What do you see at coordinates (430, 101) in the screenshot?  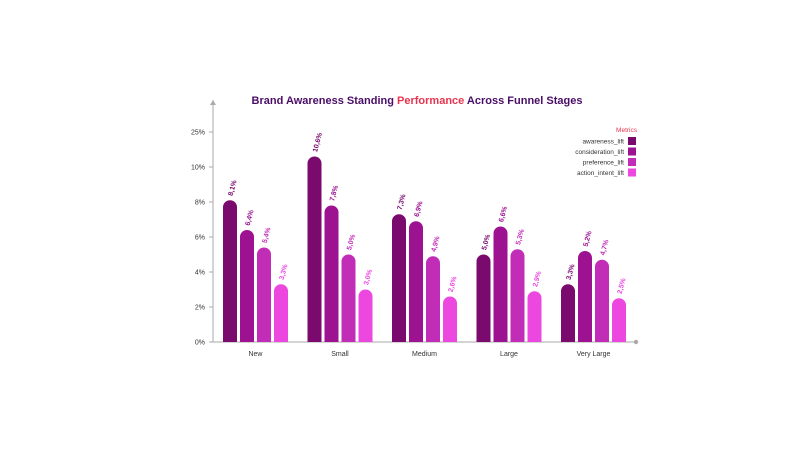 I see `title-part-highlight: Performance` at bounding box center [430, 101].